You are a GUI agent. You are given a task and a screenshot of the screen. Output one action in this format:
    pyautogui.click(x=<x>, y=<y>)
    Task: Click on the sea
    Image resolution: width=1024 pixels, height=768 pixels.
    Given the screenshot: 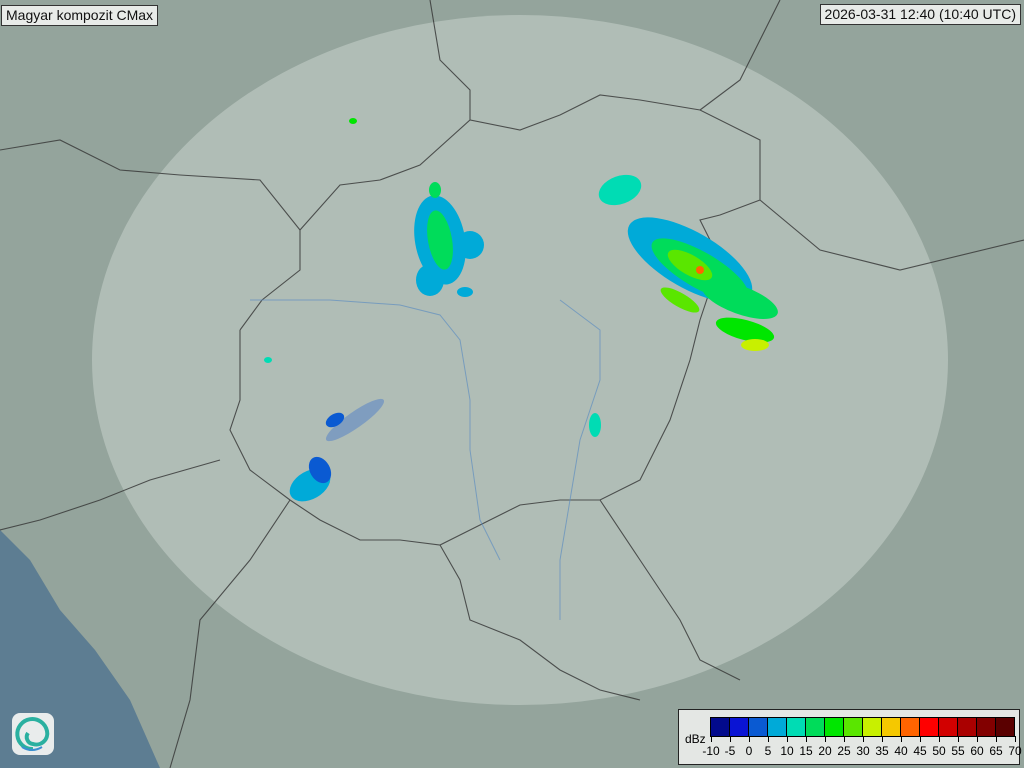 What is the action you would take?
    pyautogui.click(x=80, y=649)
    